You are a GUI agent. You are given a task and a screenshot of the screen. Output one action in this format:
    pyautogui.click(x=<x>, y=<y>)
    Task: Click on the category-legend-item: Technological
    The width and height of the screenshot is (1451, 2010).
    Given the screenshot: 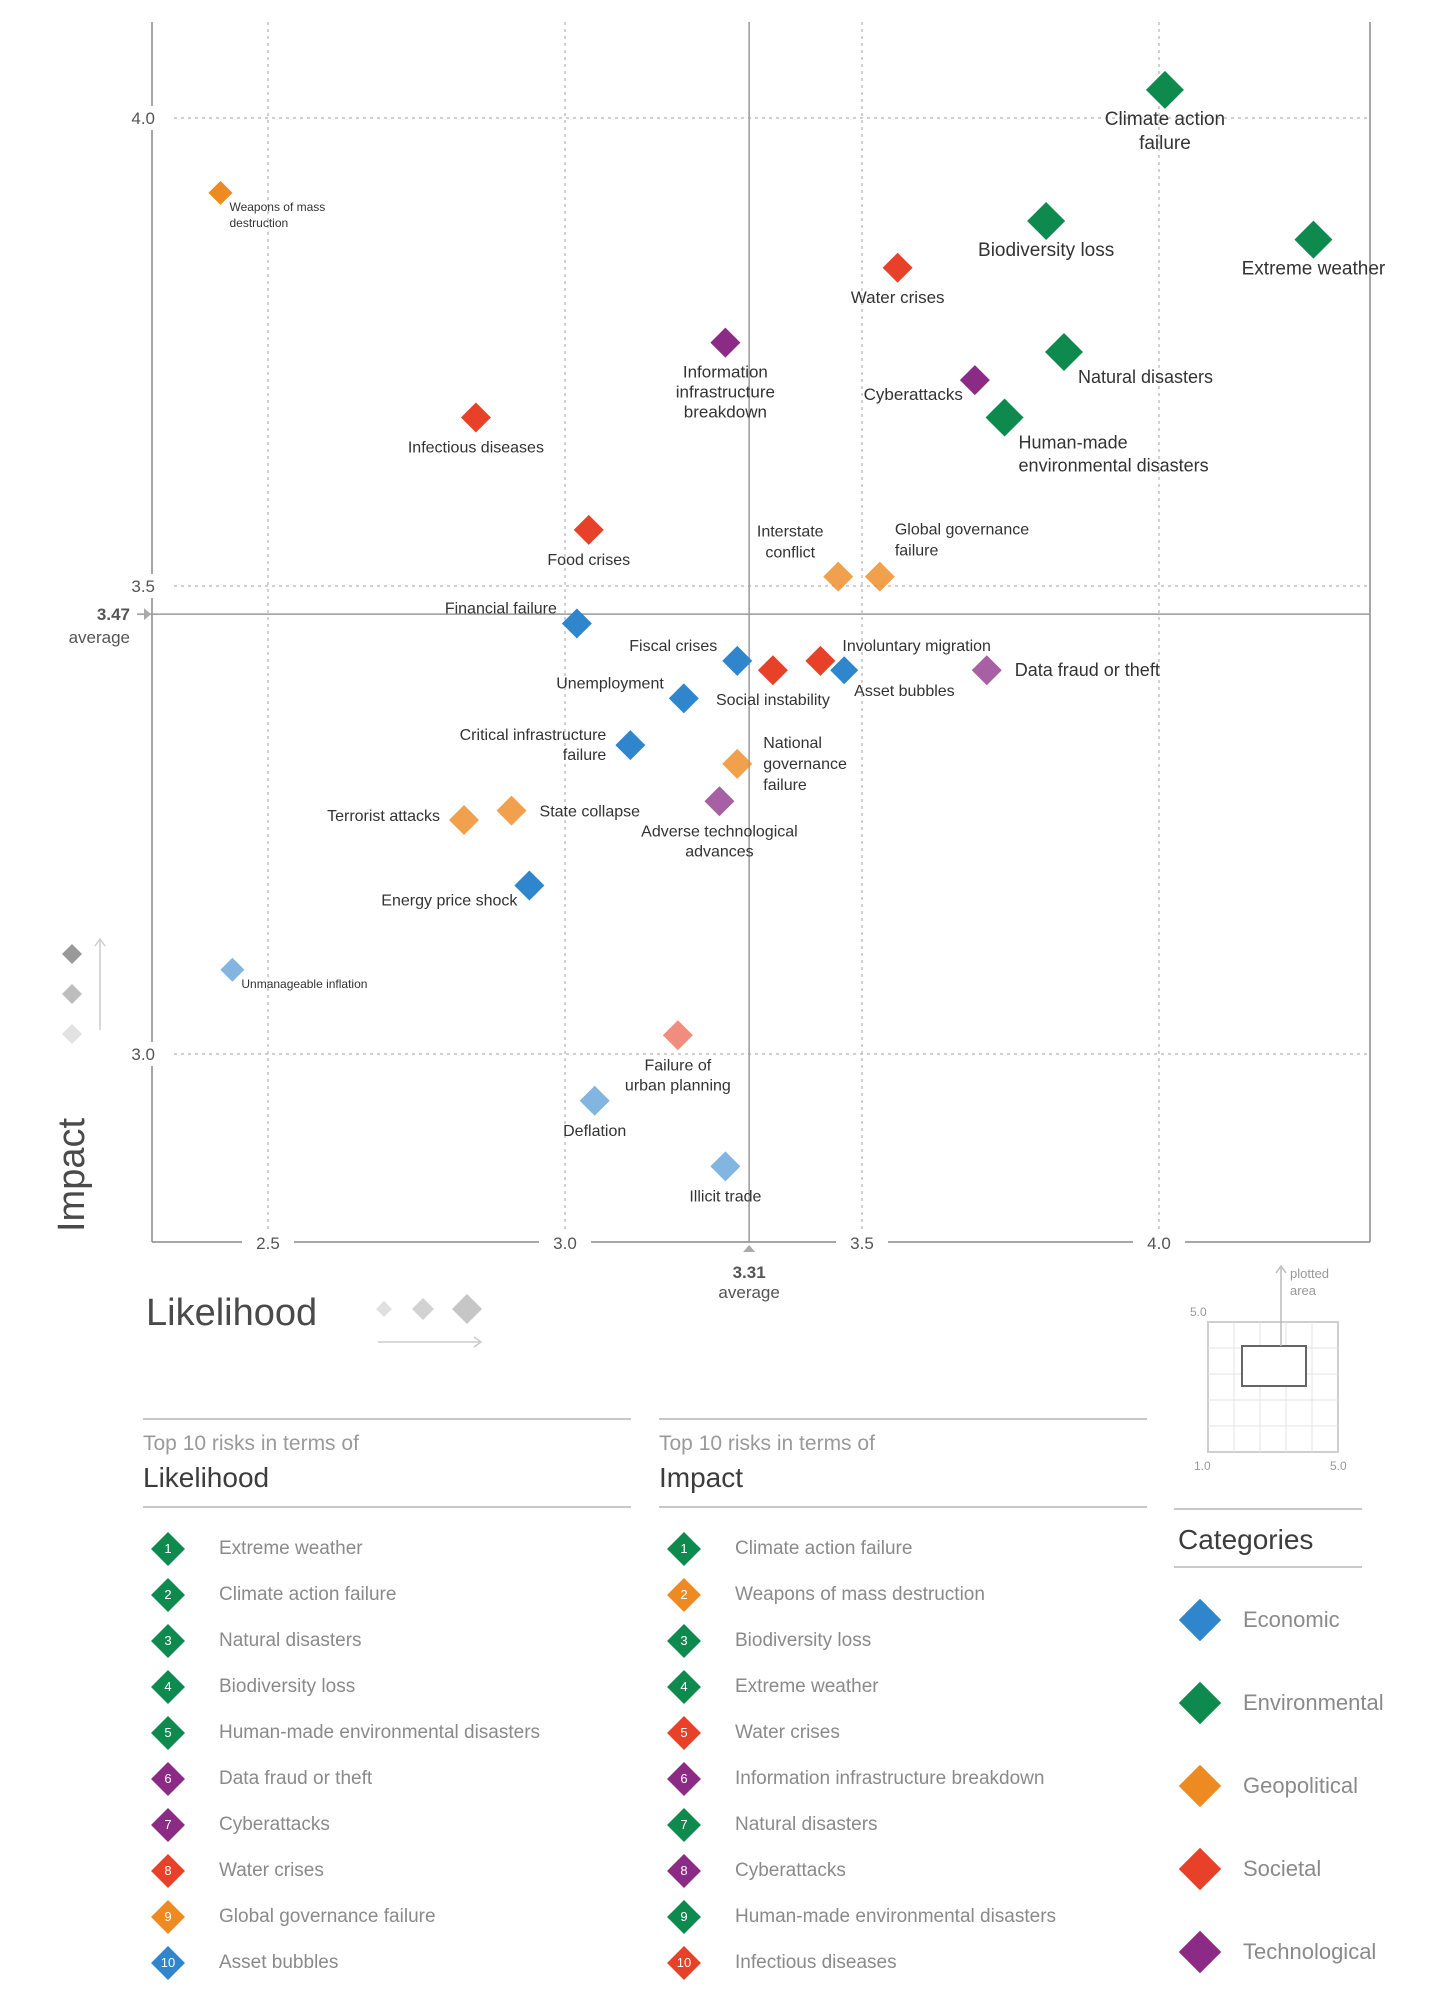 What is the action you would take?
    pyautogui.click(x=1275, y=1951)
    